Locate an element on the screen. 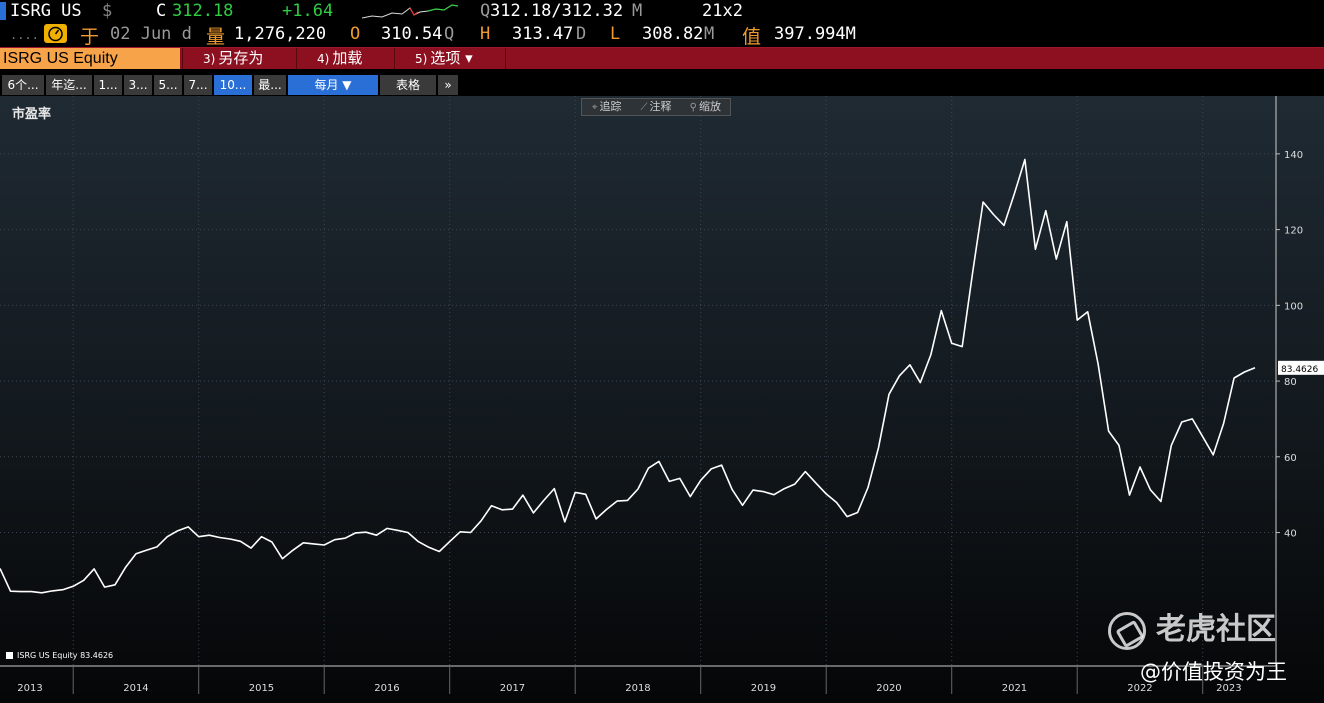 The image size is (1324, 703). last-price: 312.18 is located at coordinates (203, 11).